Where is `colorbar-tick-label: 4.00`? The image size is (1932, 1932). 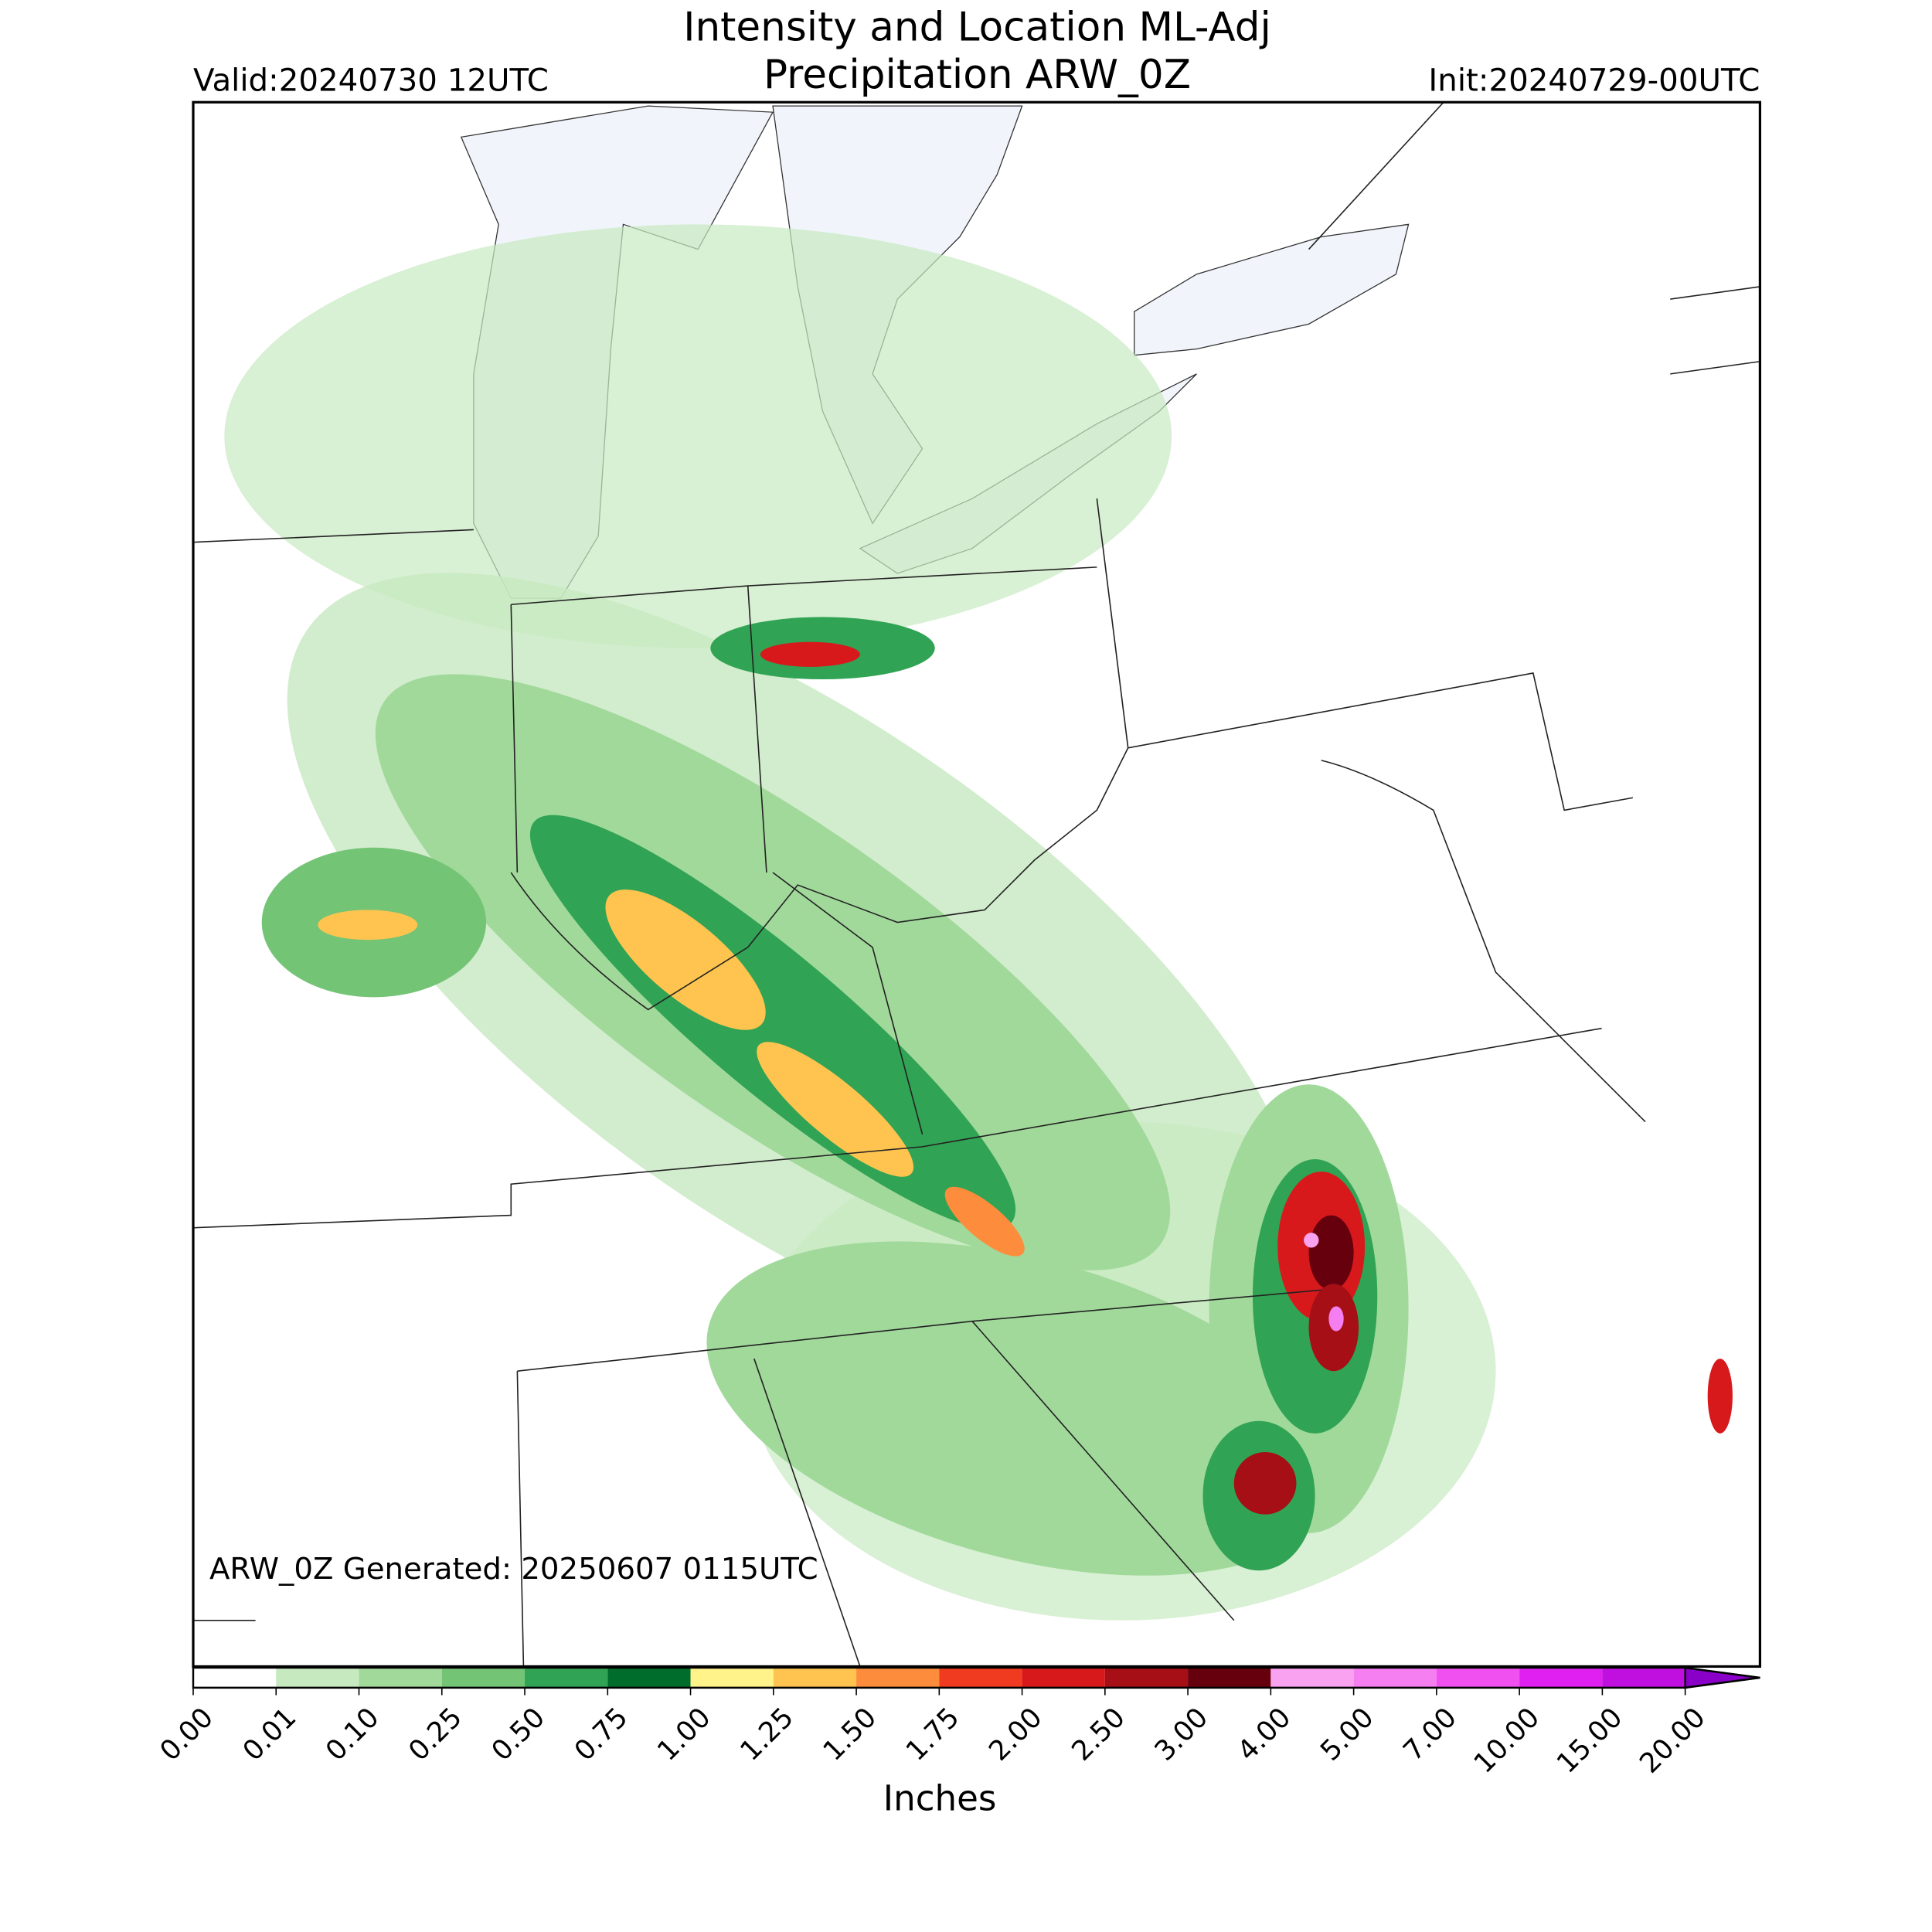 colorbar-tick-label: 4.00 is located at coordinates (1265, 1735).